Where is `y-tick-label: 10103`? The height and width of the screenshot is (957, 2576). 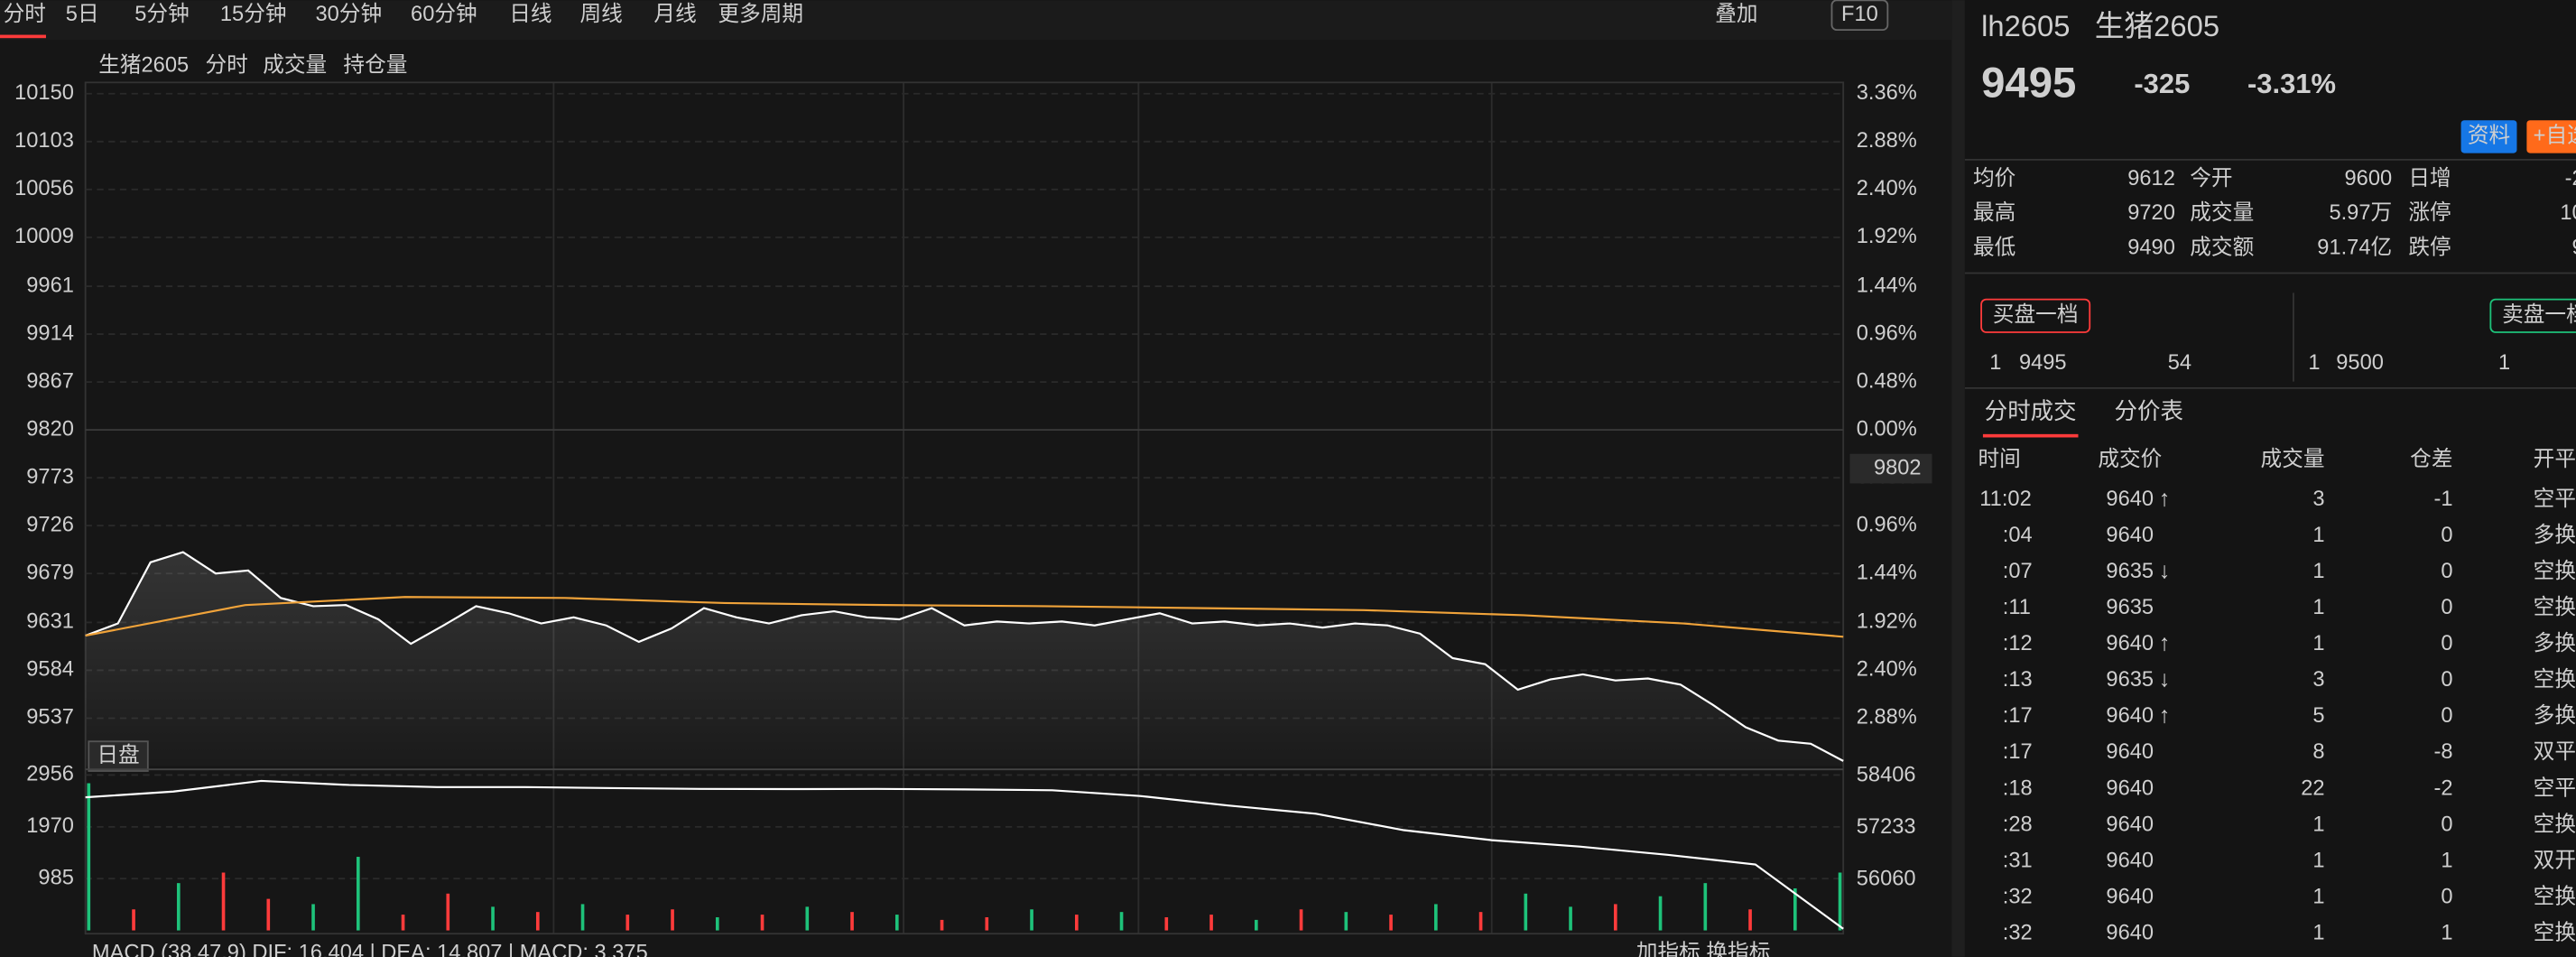
y-tick-label: 10103 is located at coordinates (44, 141).